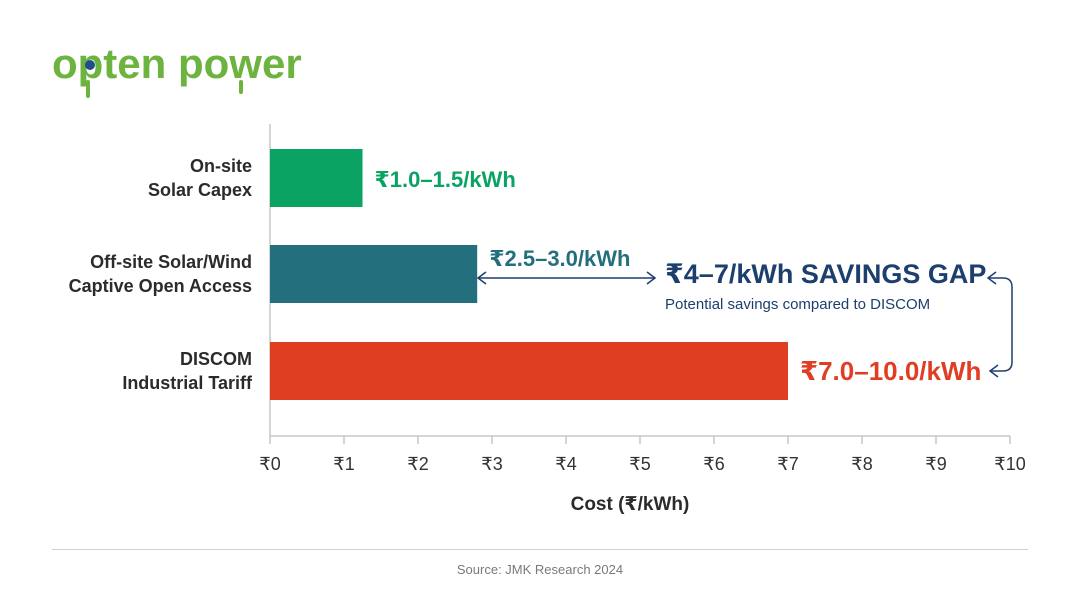  What do you see at coordinates (991, 278) in the screenshot?
I see `bracket-top-arrow-icon` at bounding box center [991, 278].